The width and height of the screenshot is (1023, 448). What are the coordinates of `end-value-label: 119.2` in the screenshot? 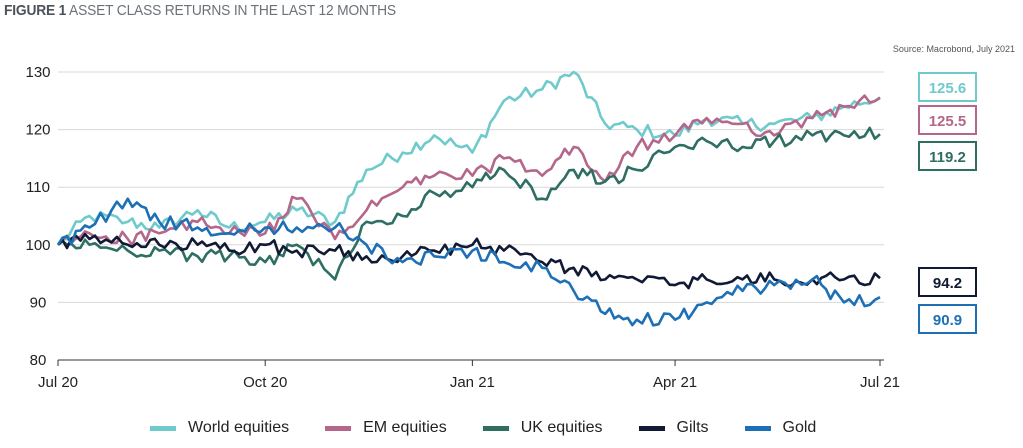 It's located at (947, 157).